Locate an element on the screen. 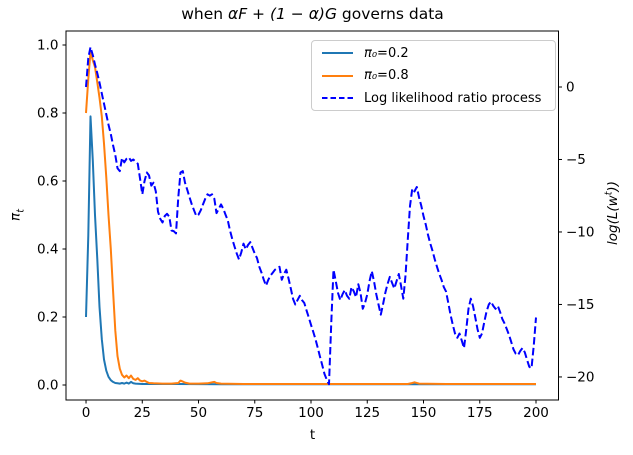 The width and height of the screenshot is (633, 455). y-axis-label-right: log(L(wt)) is located at coordinates (612, 213).